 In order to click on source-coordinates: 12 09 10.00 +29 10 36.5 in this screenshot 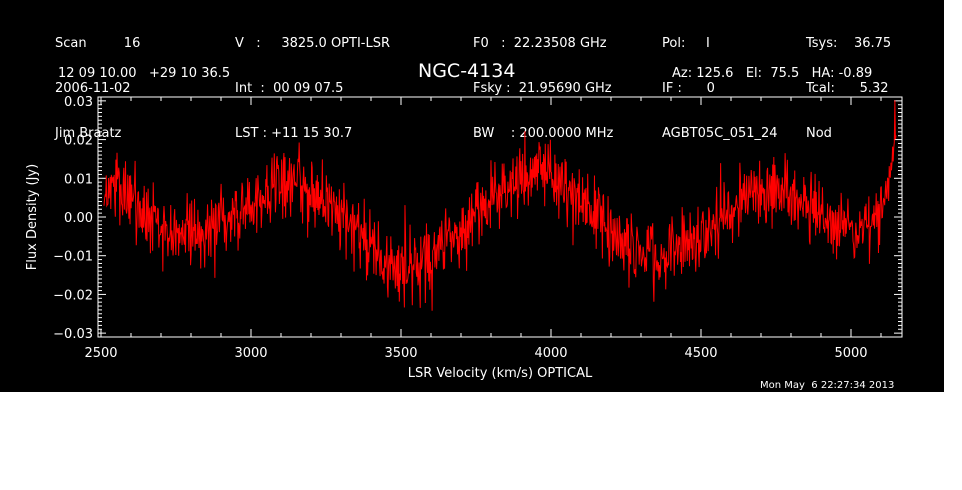, I will do `click(144, 73)`.